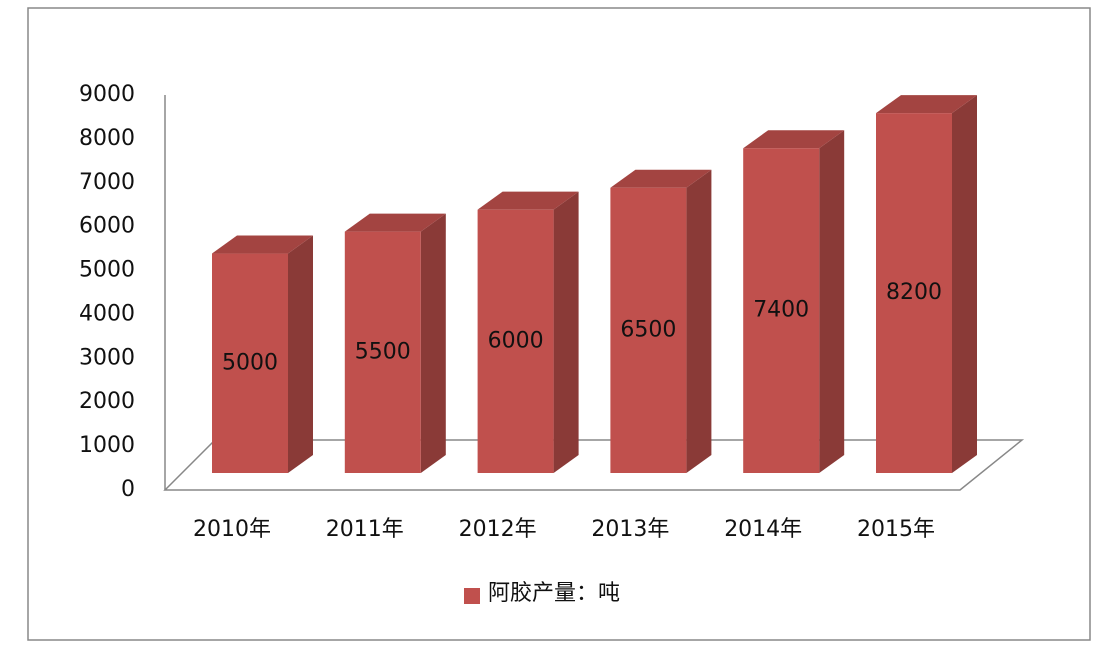  Describe the element at coordinates (107, 182) in the screenshot. I see `y-tick-label: 7000` at that location.